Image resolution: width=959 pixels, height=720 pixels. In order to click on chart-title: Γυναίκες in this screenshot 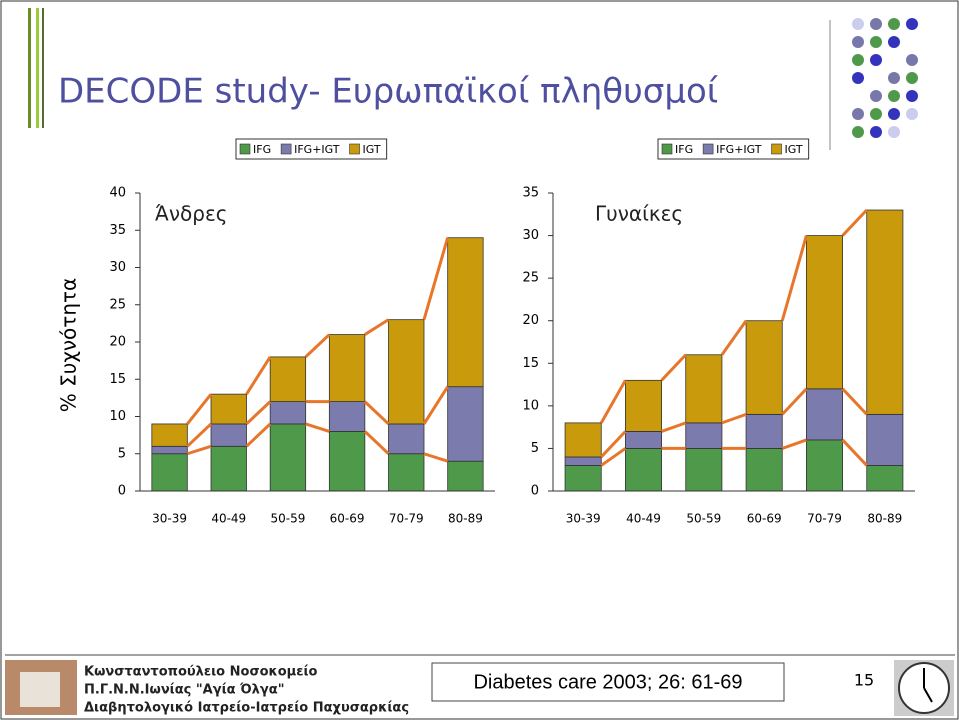, I will do `click(639, 214)`.